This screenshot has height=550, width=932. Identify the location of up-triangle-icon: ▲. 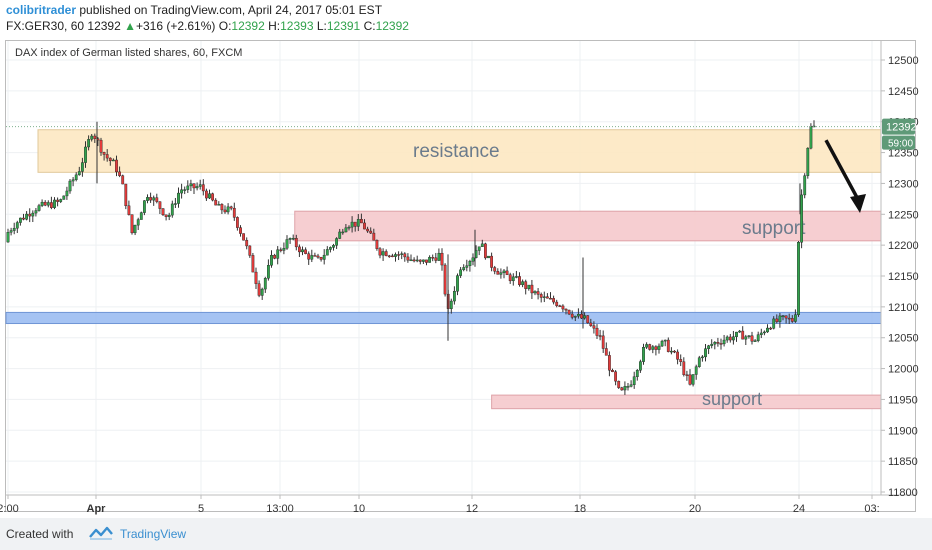
(130, 26).